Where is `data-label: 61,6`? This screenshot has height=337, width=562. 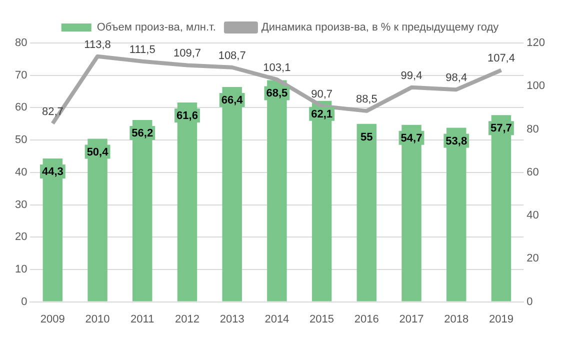 data-label: 61,6 is located at coordinates (187, 116).